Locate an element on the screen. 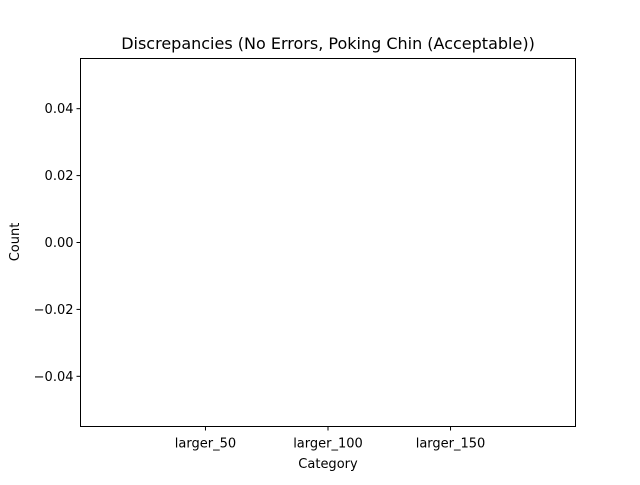 Image resolution: width=640 pixels, height=485 pixels. y-tick-label: 0.00 is located at coordinates (59, 243).